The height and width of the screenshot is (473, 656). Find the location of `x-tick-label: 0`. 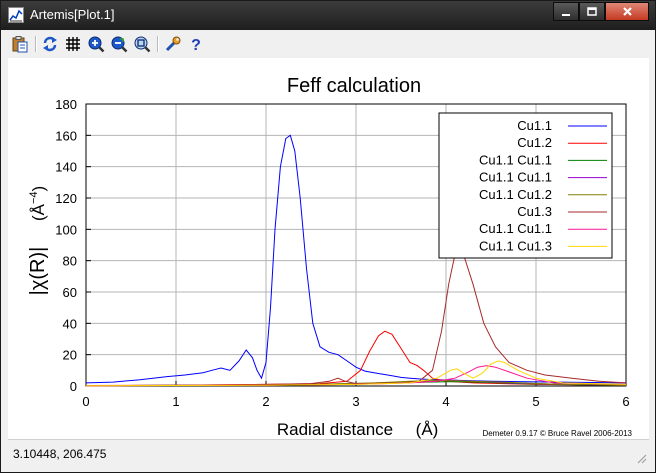

x-tick-label: 0 is located at coordinates (85, 401).